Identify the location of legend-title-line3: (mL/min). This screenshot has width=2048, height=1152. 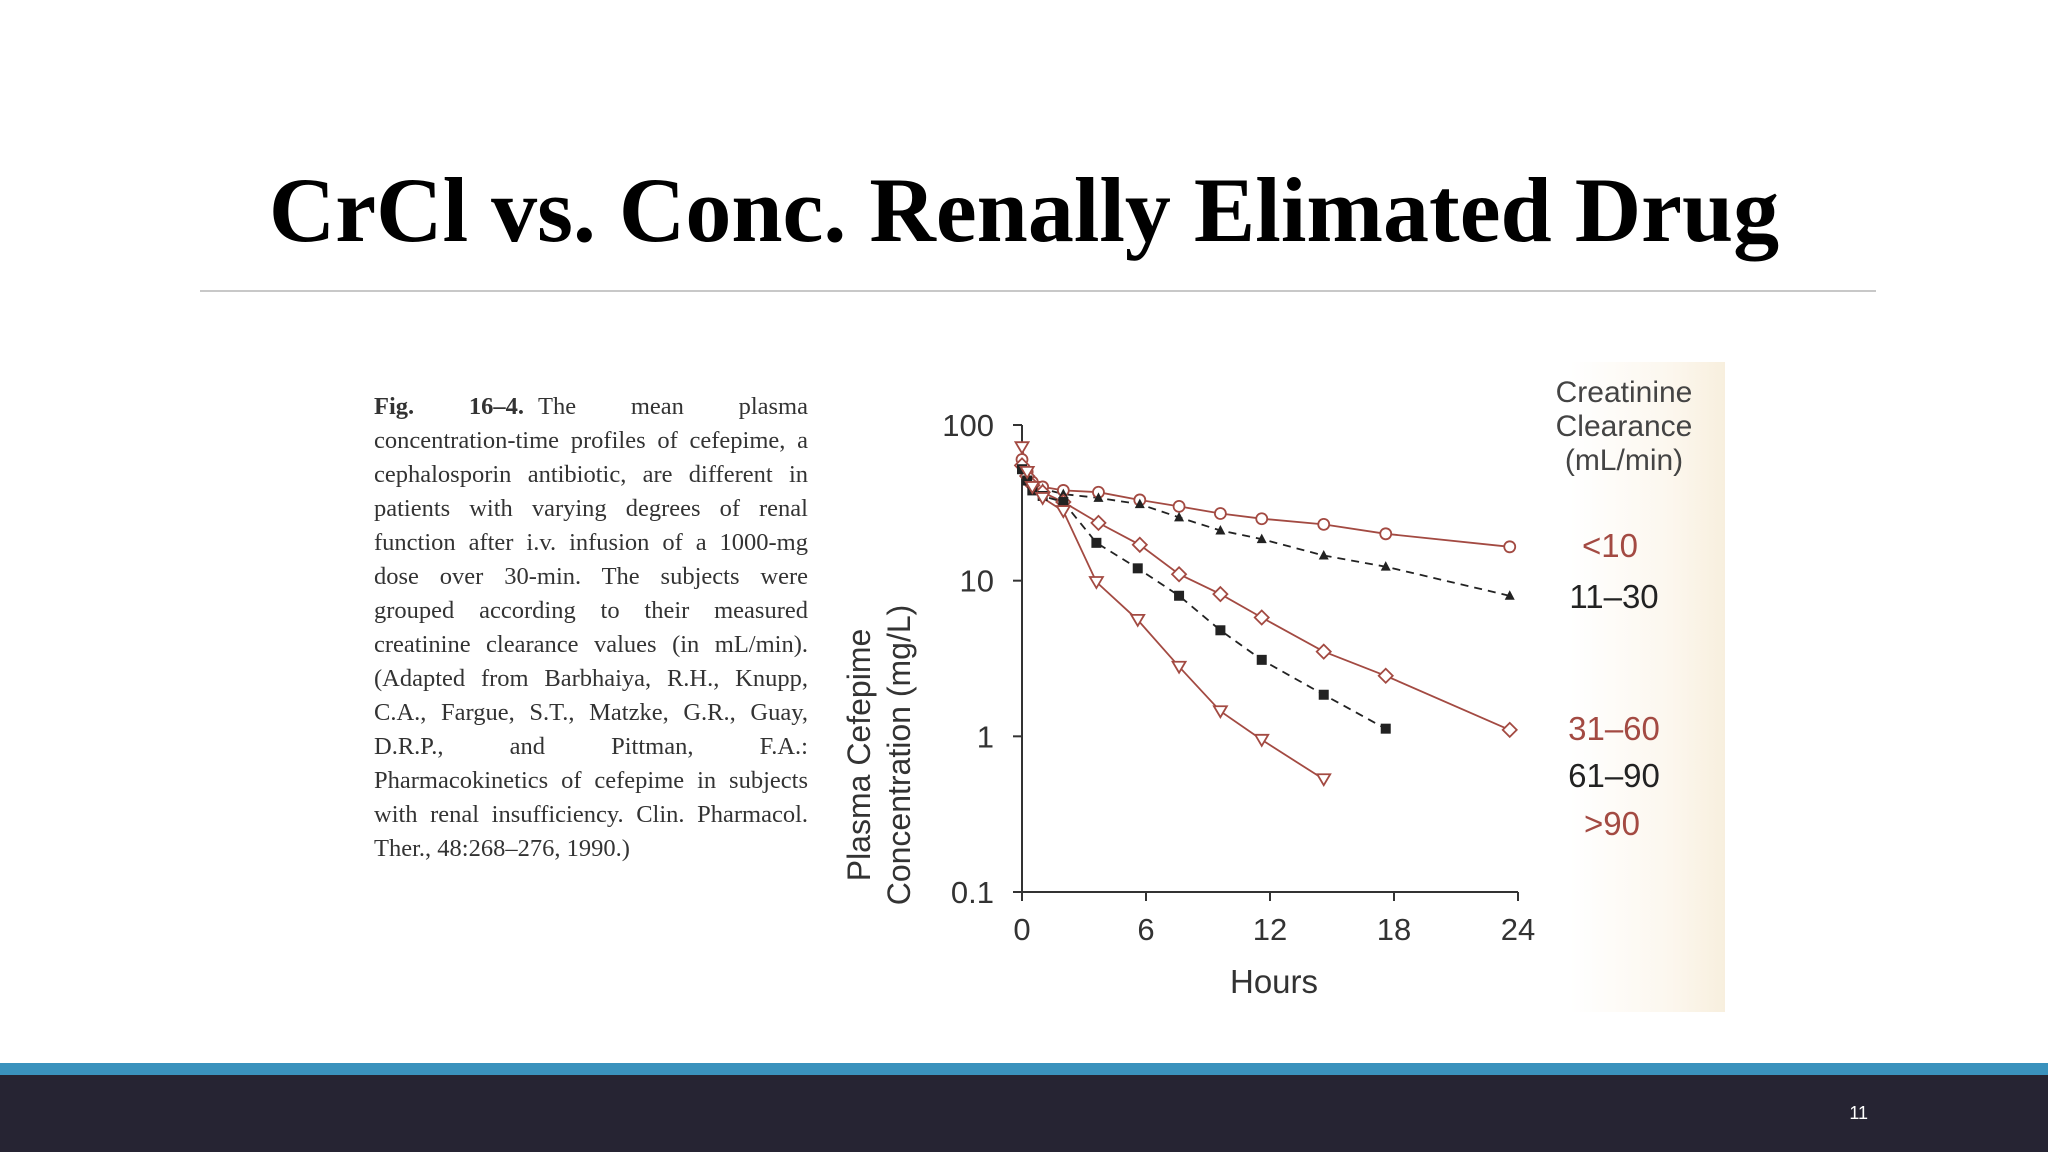
(1624, 460).